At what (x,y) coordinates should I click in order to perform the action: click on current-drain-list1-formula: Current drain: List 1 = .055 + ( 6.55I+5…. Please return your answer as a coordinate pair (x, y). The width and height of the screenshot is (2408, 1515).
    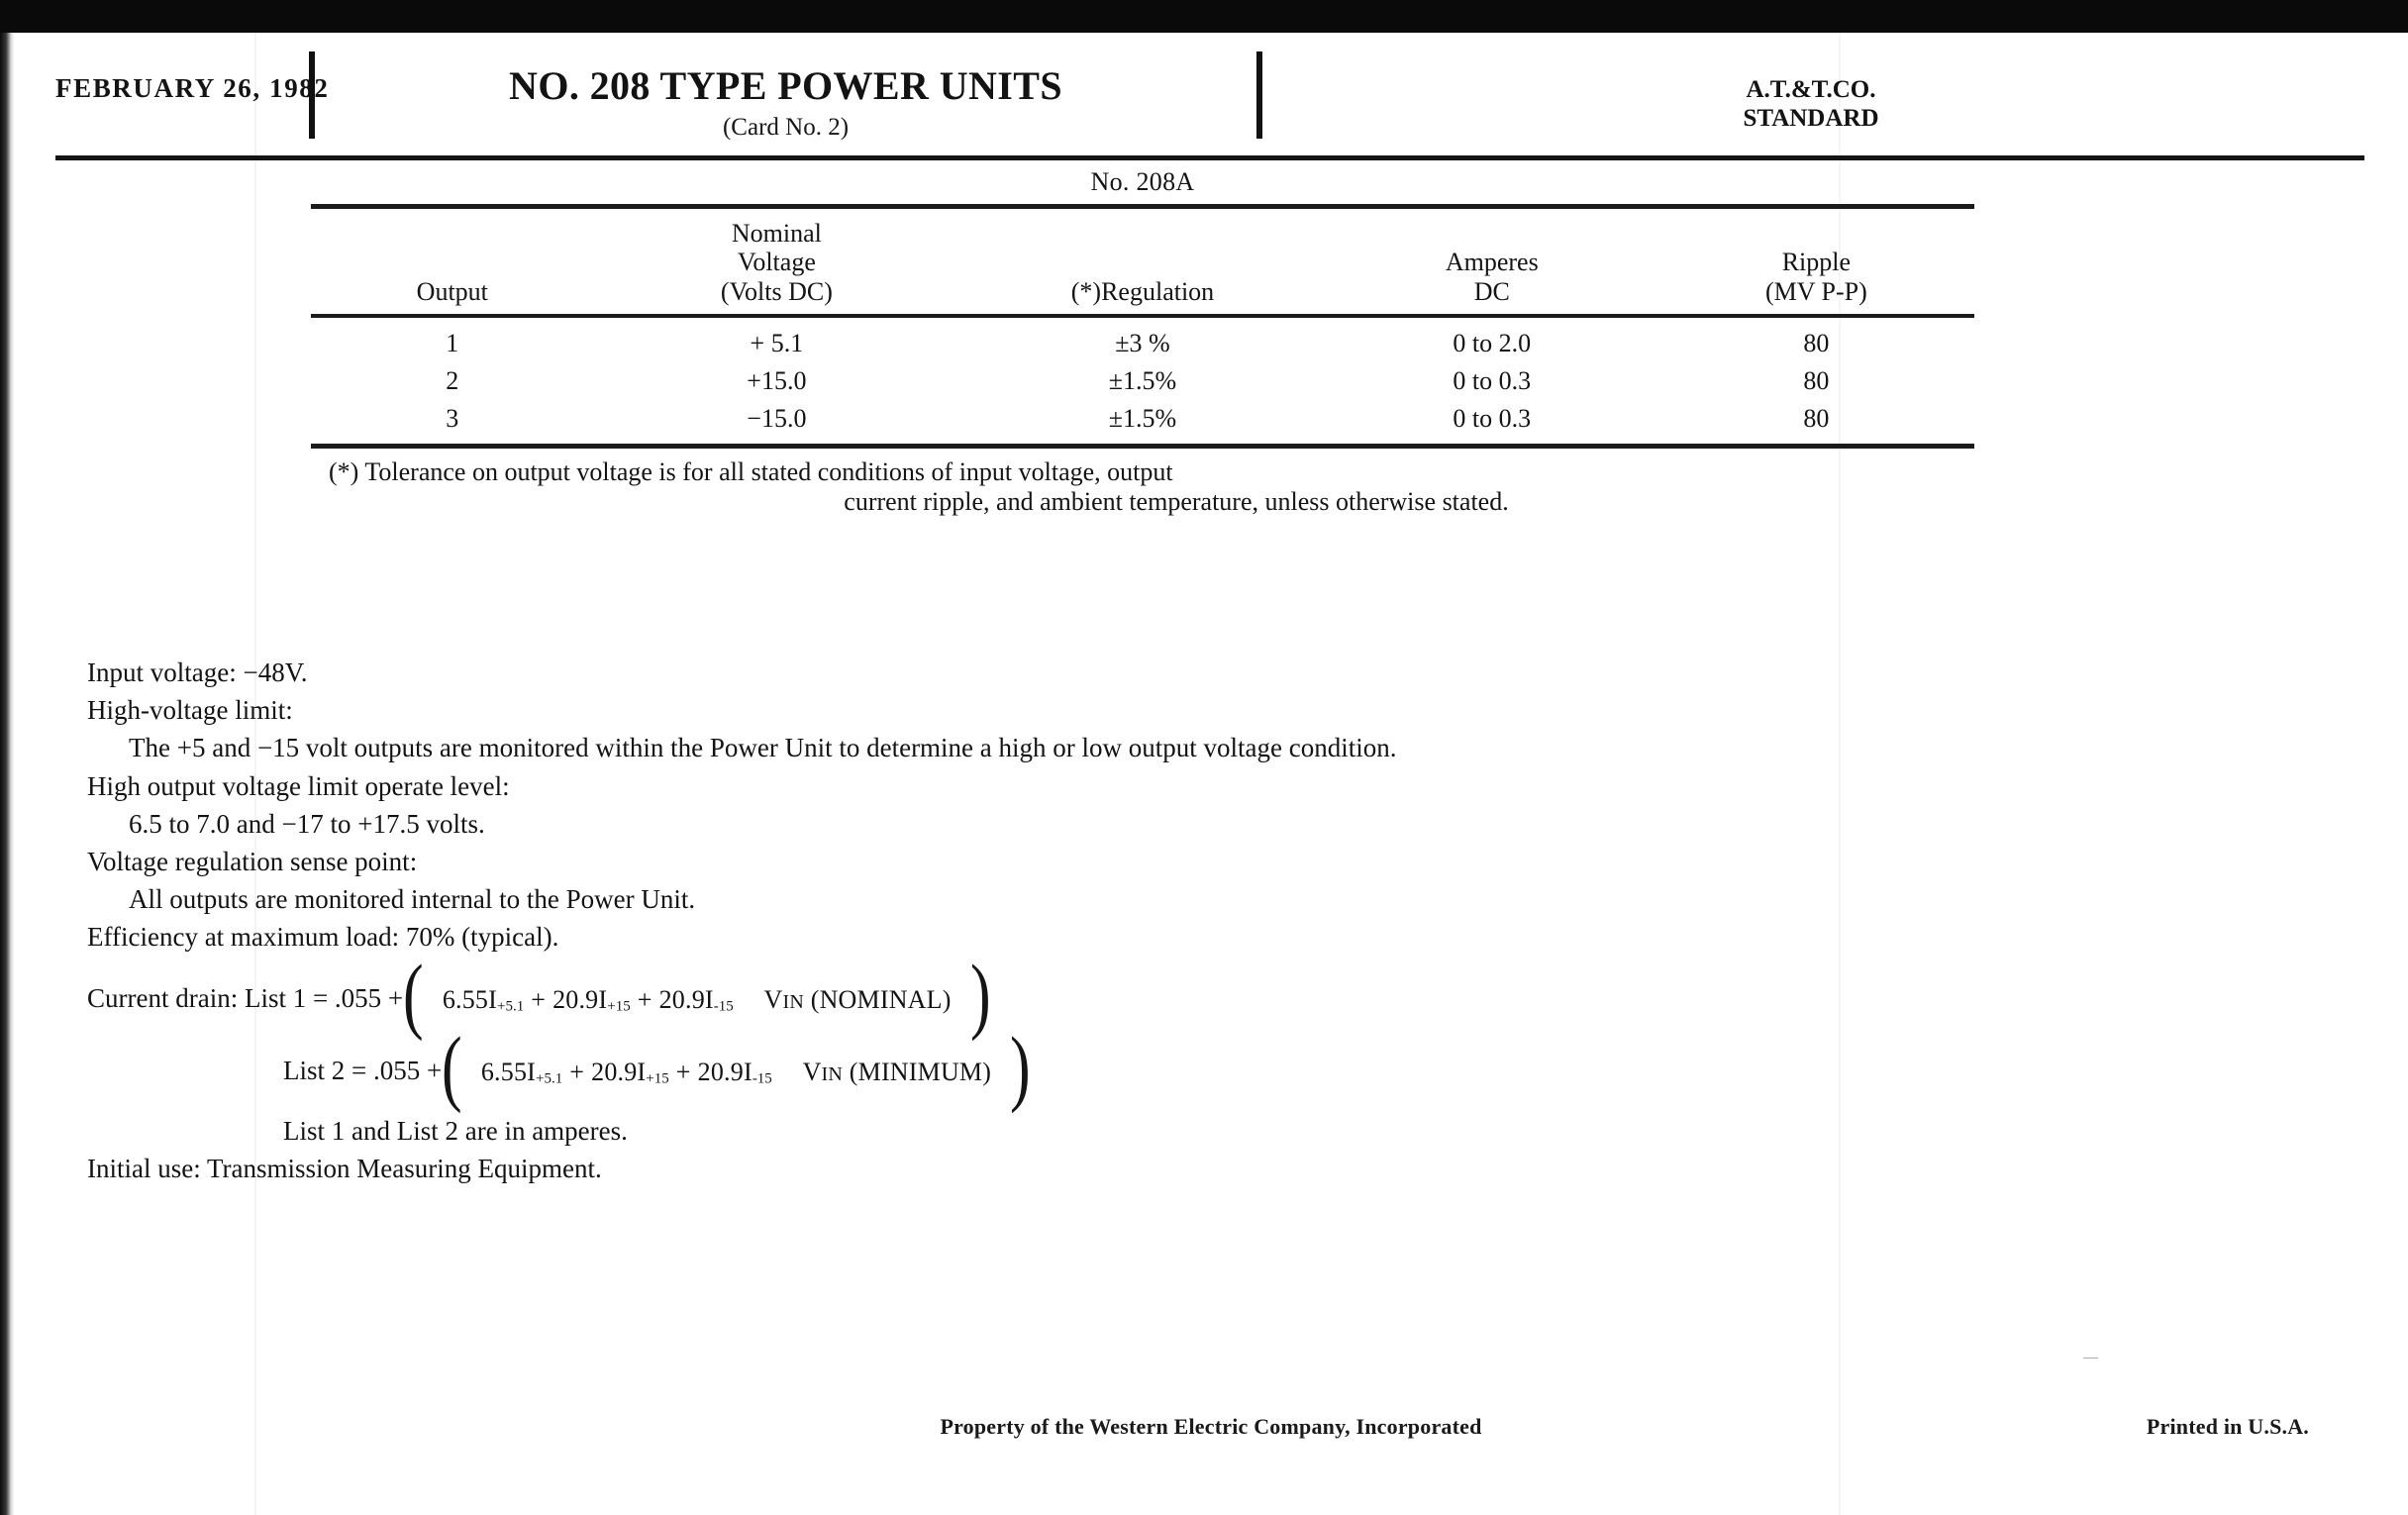
    Looking at the image, I should click on (1221, 995).